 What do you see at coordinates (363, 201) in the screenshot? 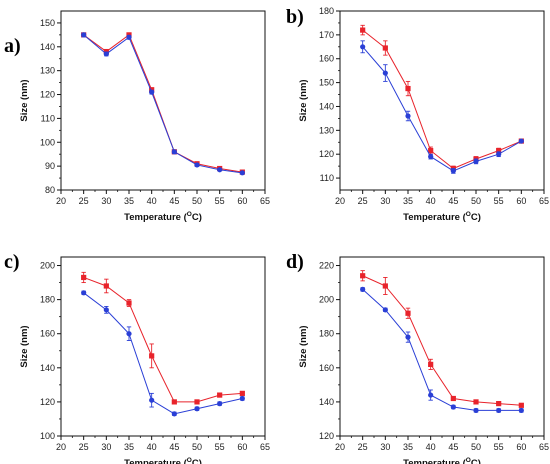
I see `x-tick-label: 25` at bounding box center [363, 201].